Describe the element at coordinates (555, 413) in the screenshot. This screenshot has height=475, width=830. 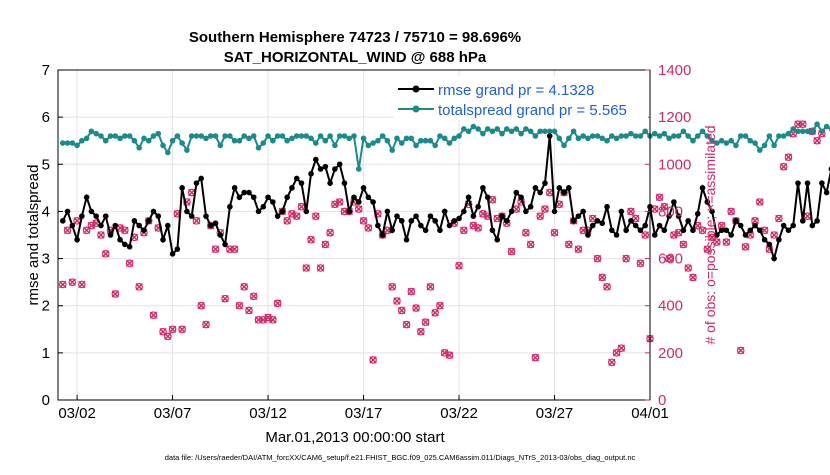
I see `x-tick-label: 03/27` at that location.